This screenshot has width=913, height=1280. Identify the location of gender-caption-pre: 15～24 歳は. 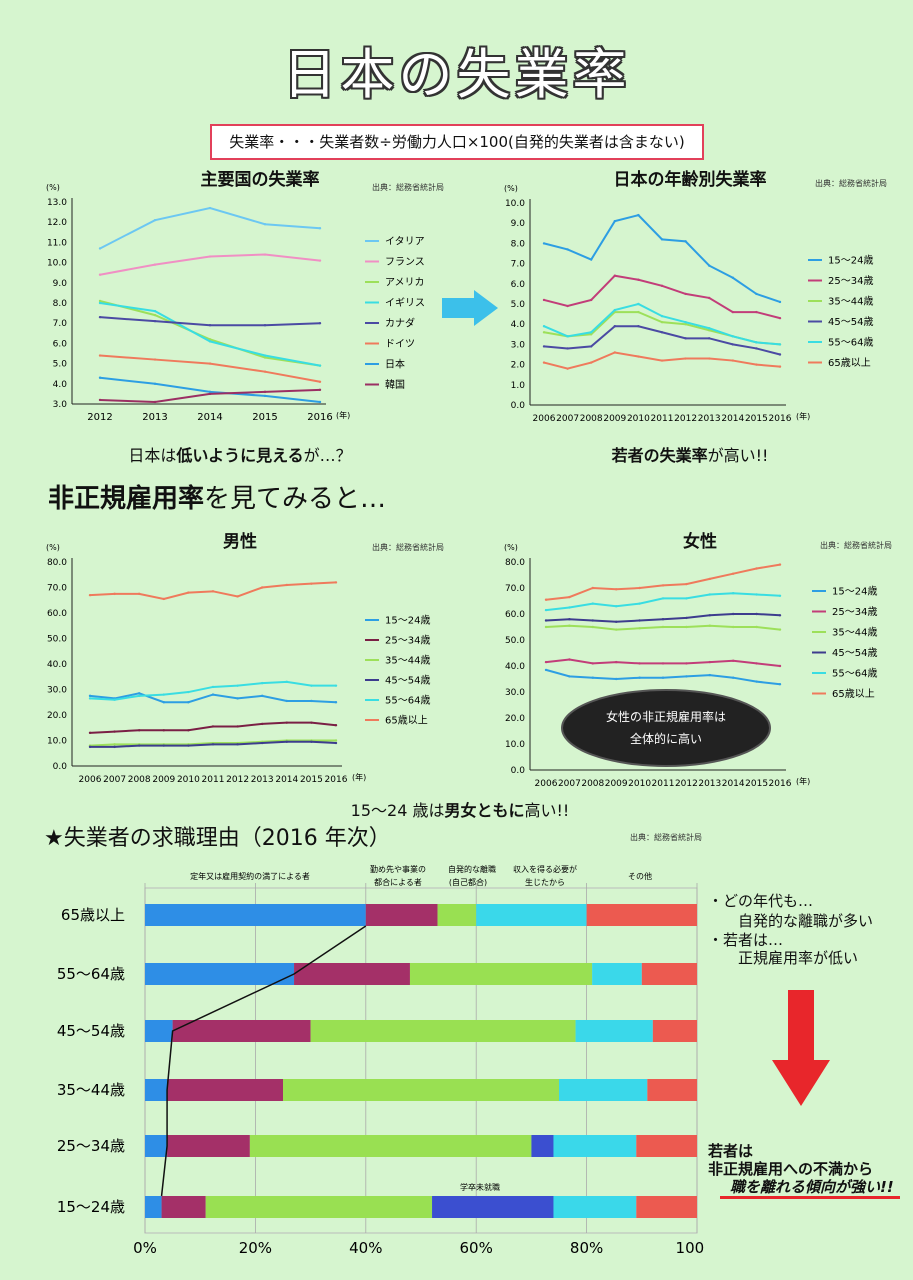
(397, 810).